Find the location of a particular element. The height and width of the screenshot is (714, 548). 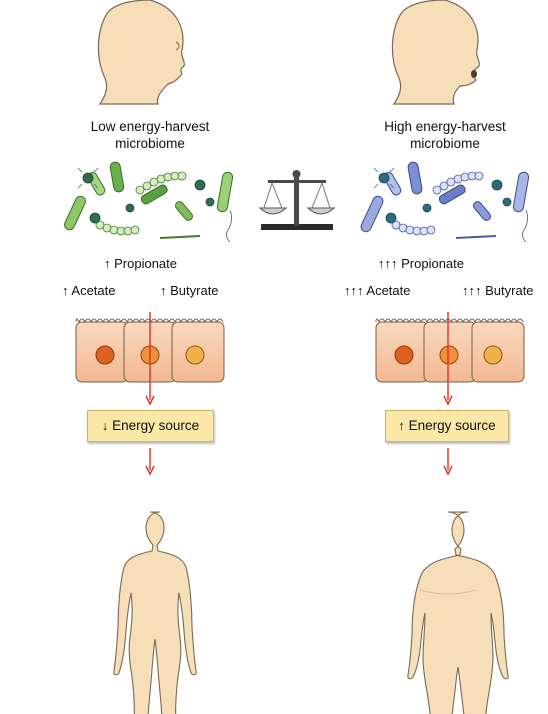

left-propionate: ↑ Propionate is located at coordinates (140, 263).